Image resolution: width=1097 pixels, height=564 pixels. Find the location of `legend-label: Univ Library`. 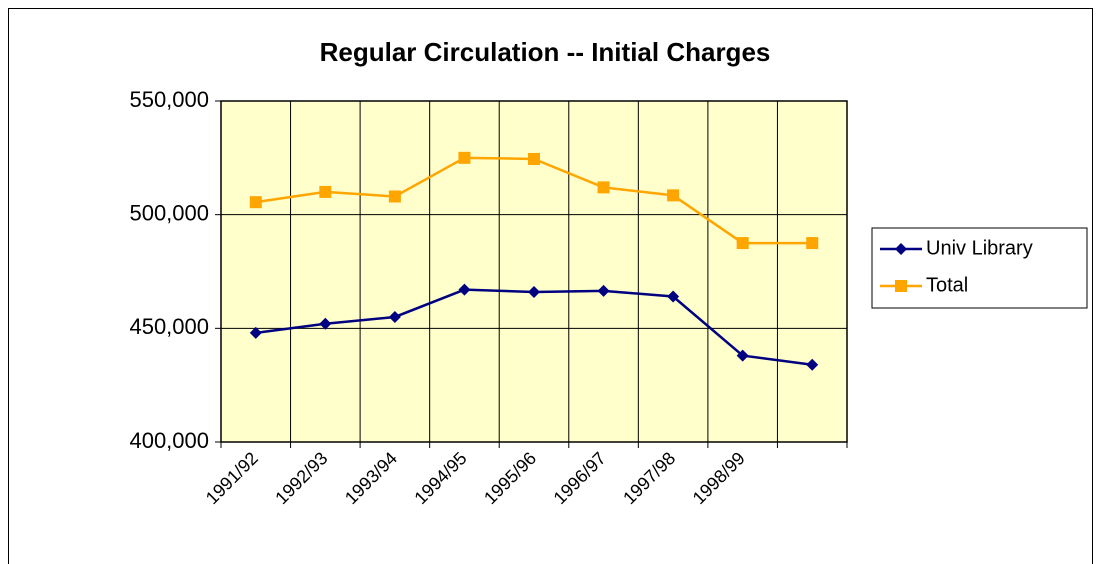

legend-label: Univ Library is located at coordinates (979, 248).